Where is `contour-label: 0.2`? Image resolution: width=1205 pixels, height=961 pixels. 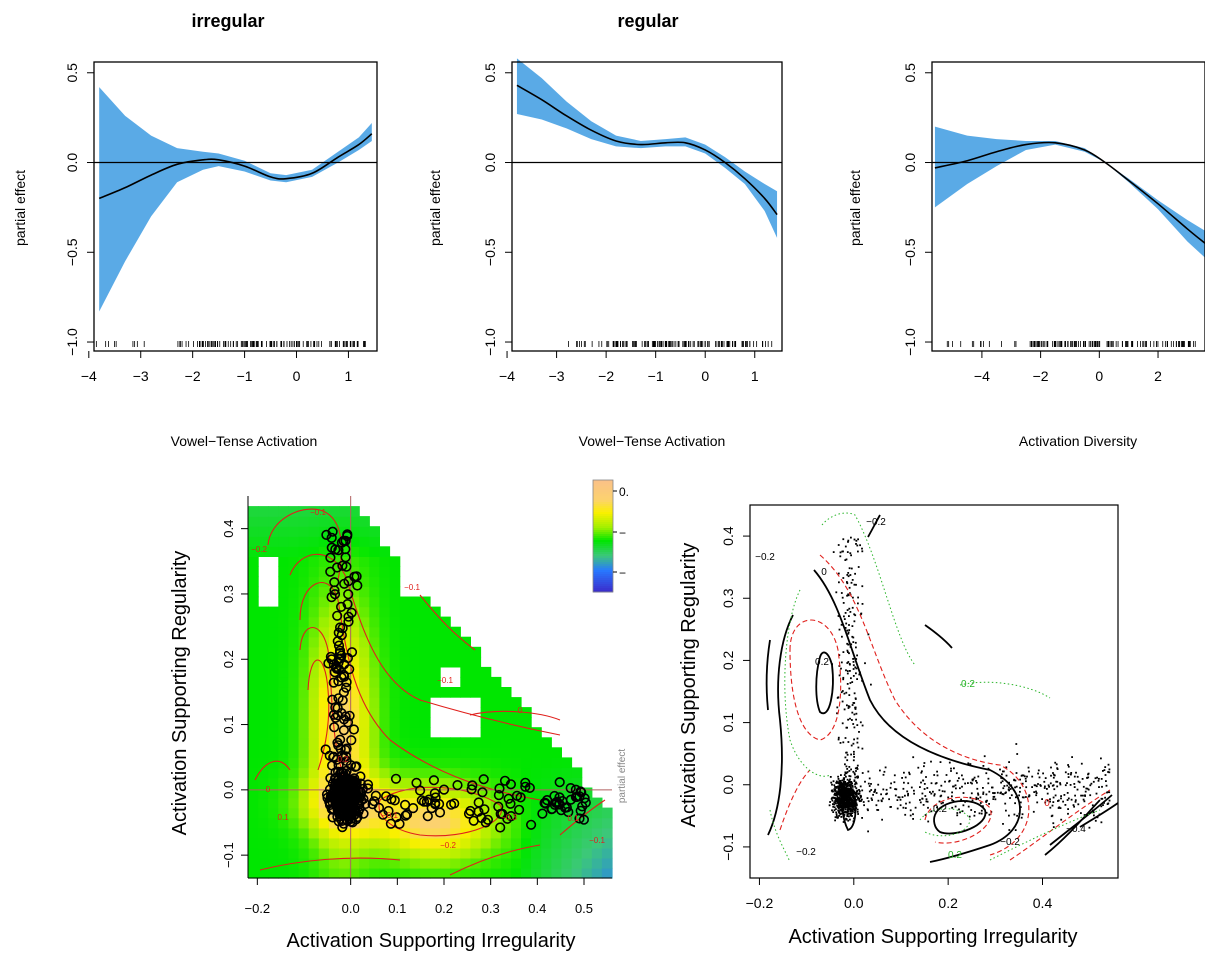 contour-label: 0.2 is located at coordinates (955, 855).